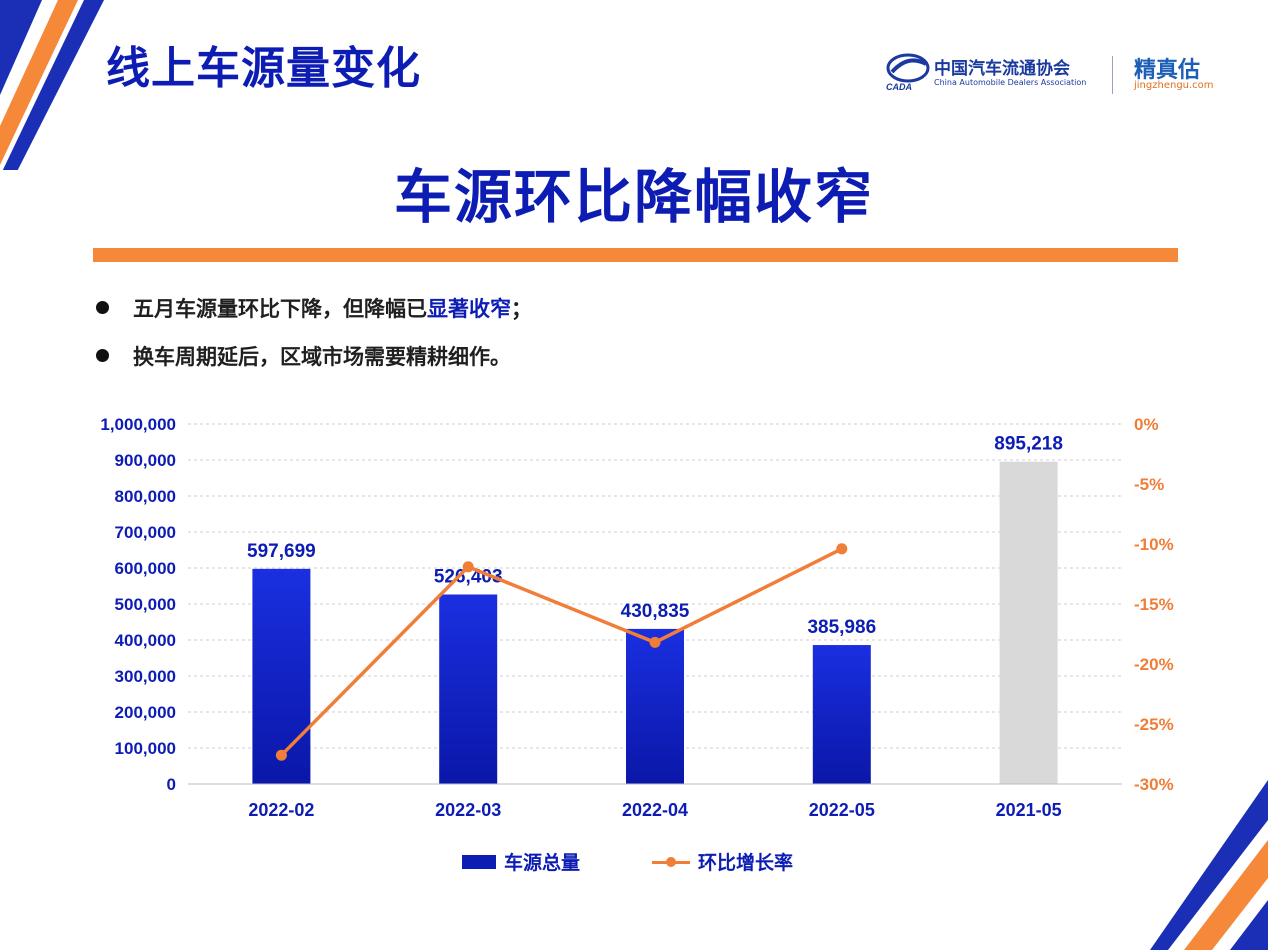 Image resolution: width=1268 pixels, height=950 pixels. What do you see at coordinates (52, 85) in the screenshot?
I see `top-left-stripes` at bounding box center [52, 85].